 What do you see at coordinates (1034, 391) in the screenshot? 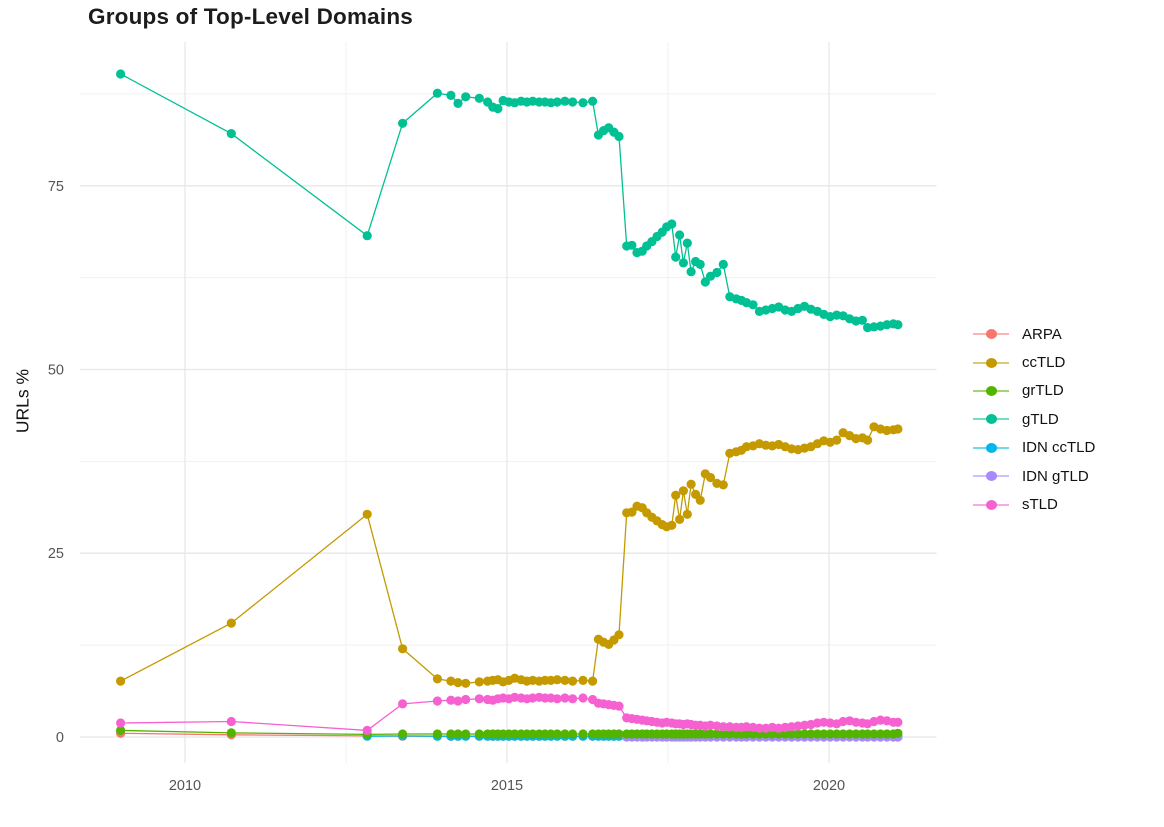
I see `legend-item-grtld: grTLD` at bounding box center [1034, 391].